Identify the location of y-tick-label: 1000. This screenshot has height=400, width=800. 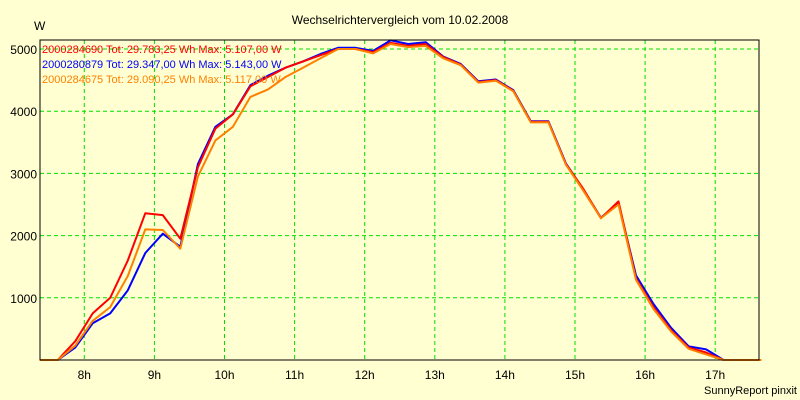
(23, 299).